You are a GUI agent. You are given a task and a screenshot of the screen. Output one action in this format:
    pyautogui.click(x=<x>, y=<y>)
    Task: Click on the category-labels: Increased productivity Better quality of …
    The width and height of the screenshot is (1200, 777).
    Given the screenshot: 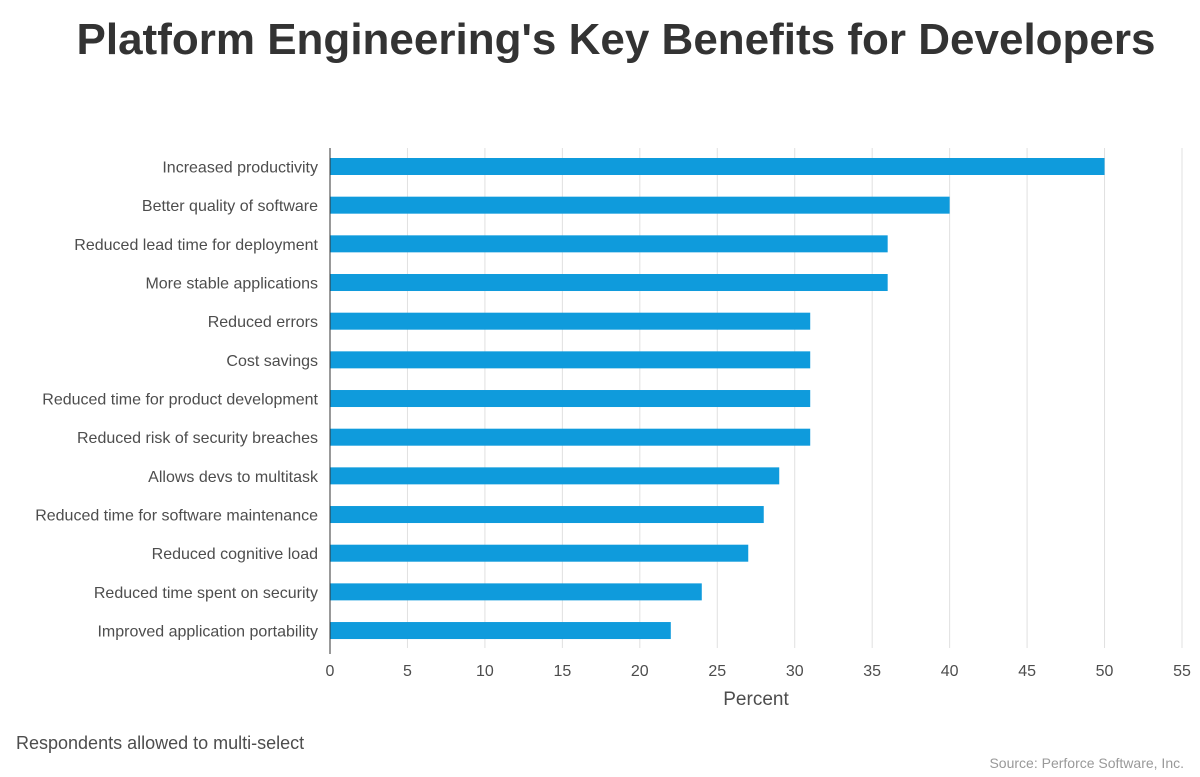 What is the action you would take?
    pyautogui.click(x=177, y=400)
    